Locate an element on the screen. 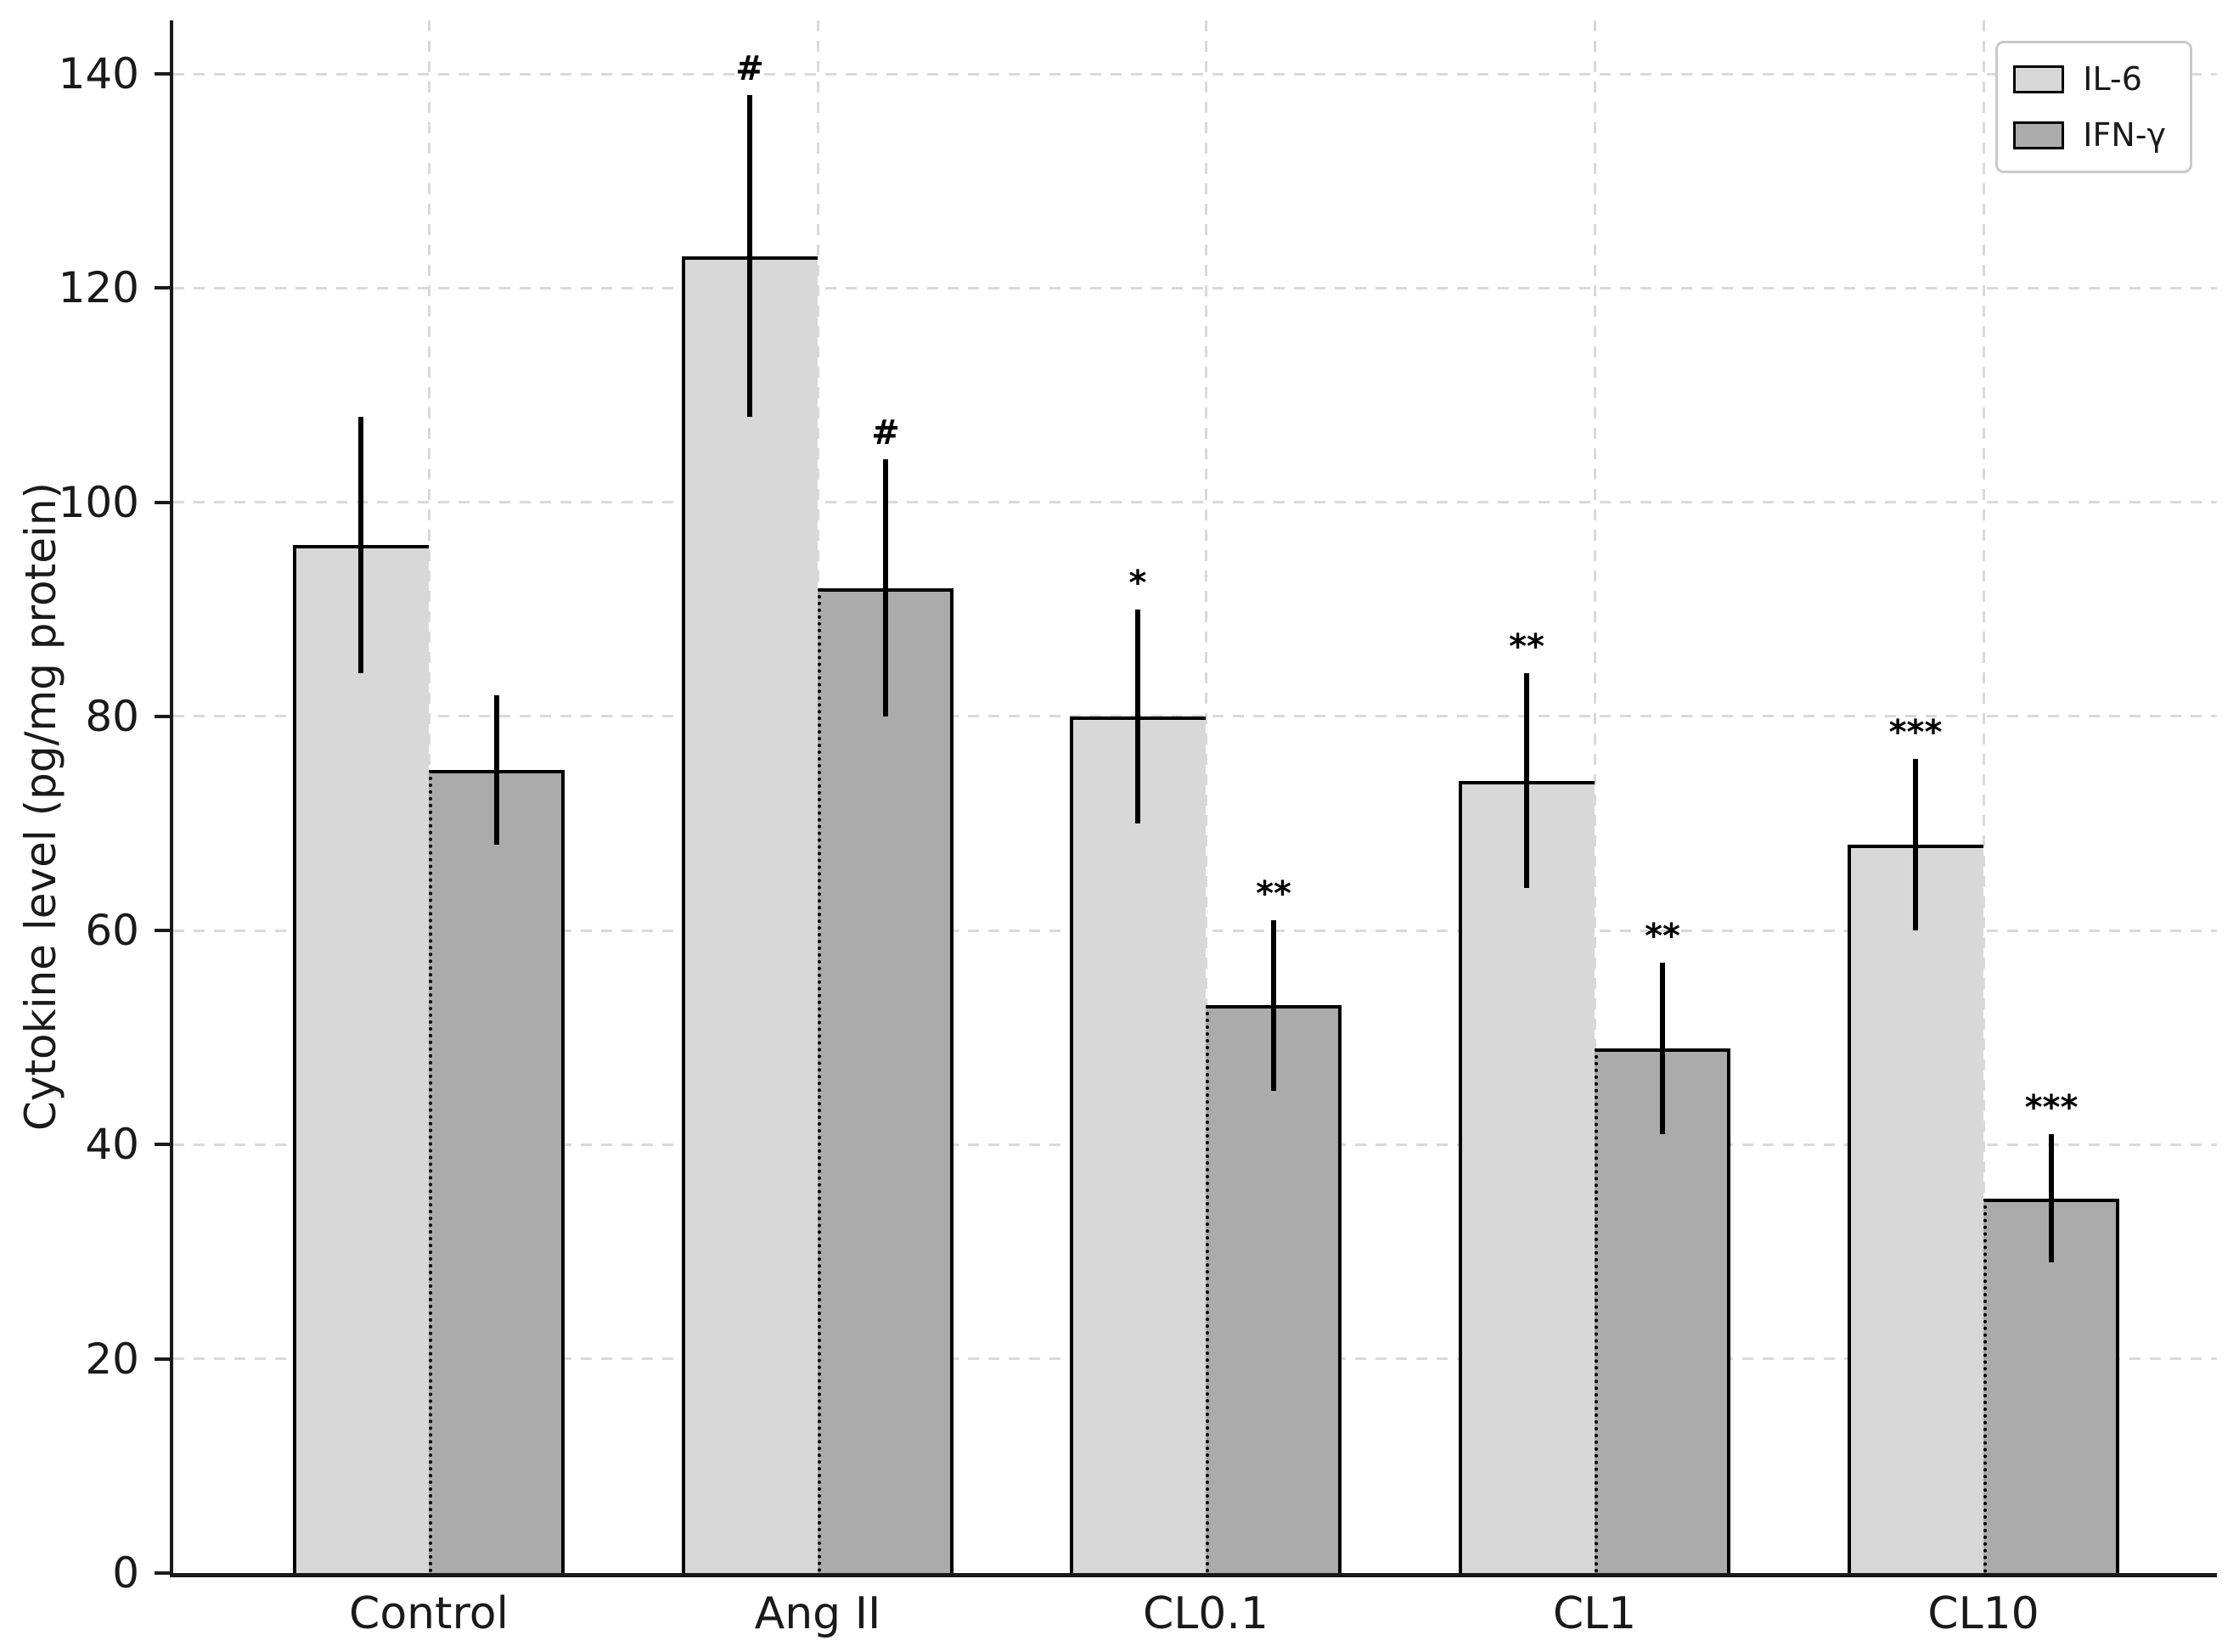  y-tick-label: 20 is located at coordinates (112, 1359).